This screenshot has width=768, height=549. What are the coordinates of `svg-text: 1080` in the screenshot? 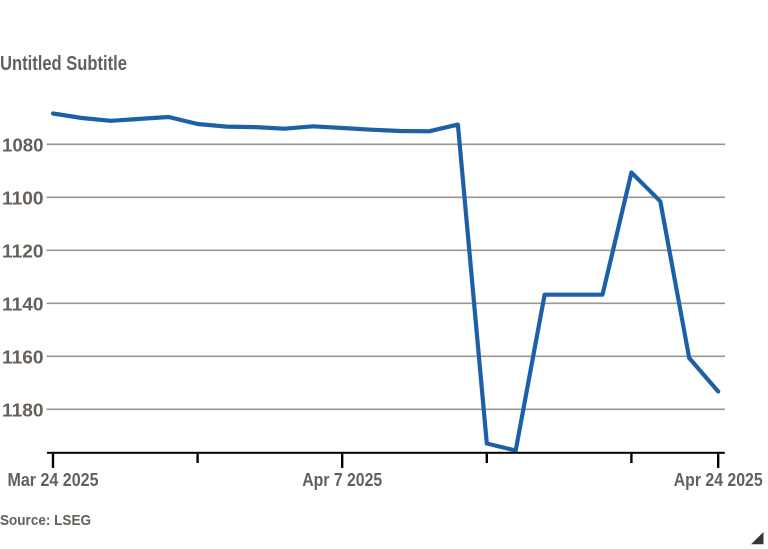 It's located at (23, 146).